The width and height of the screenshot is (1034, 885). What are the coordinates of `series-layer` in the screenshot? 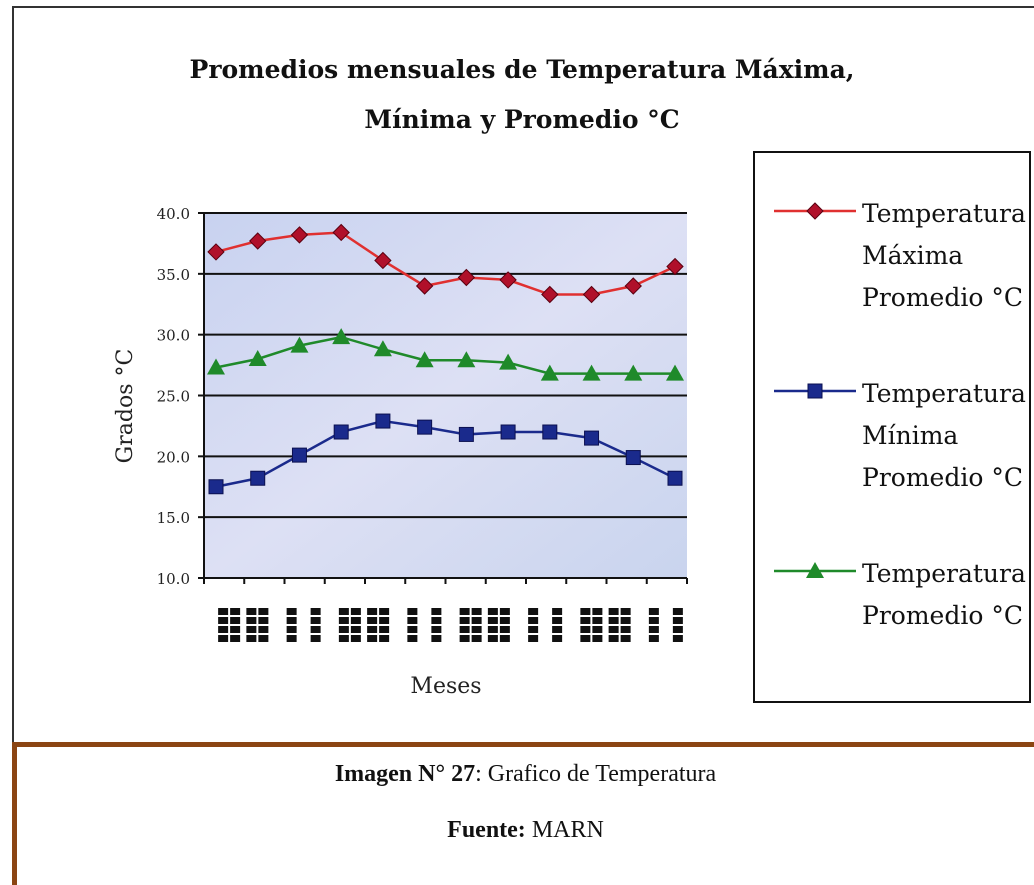 It's located at (445, 359).